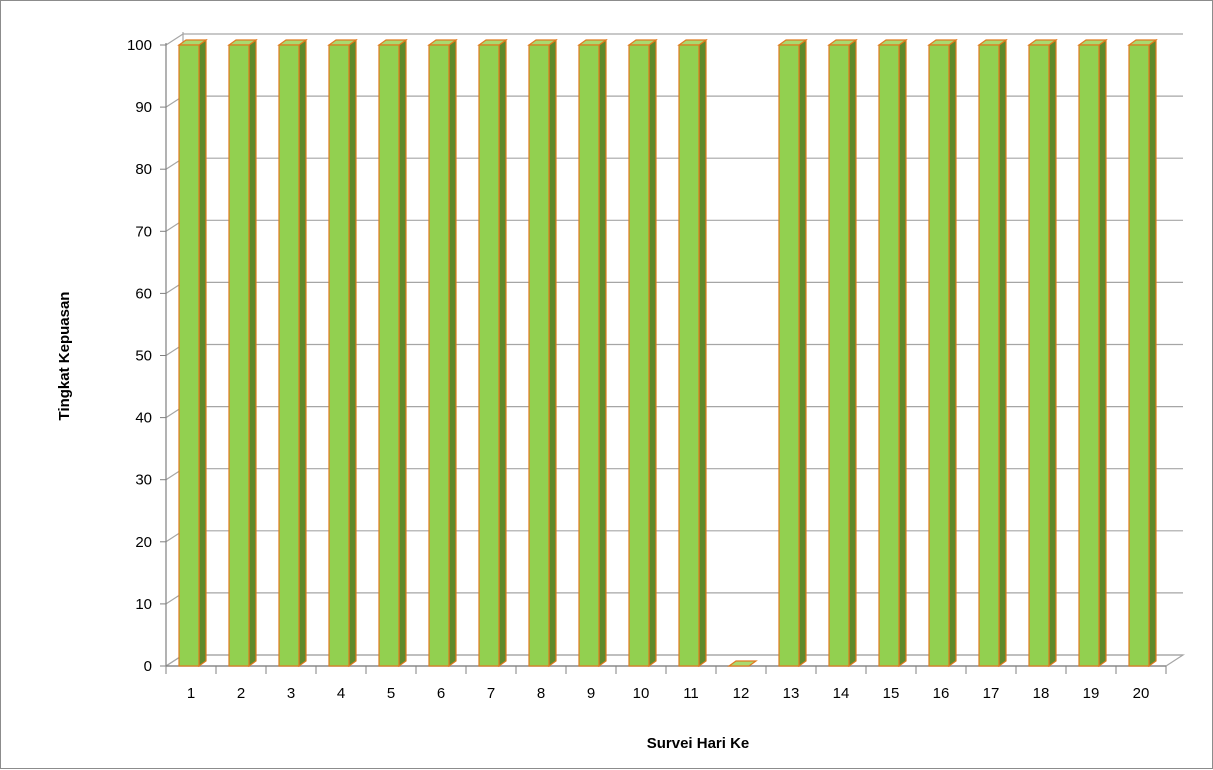 This screenshot has width=1213, height=770. What do you see at coordinates (139, 45) in the screenshot?
I see `y-tick-label: 100` at bounding box center [139, 45].